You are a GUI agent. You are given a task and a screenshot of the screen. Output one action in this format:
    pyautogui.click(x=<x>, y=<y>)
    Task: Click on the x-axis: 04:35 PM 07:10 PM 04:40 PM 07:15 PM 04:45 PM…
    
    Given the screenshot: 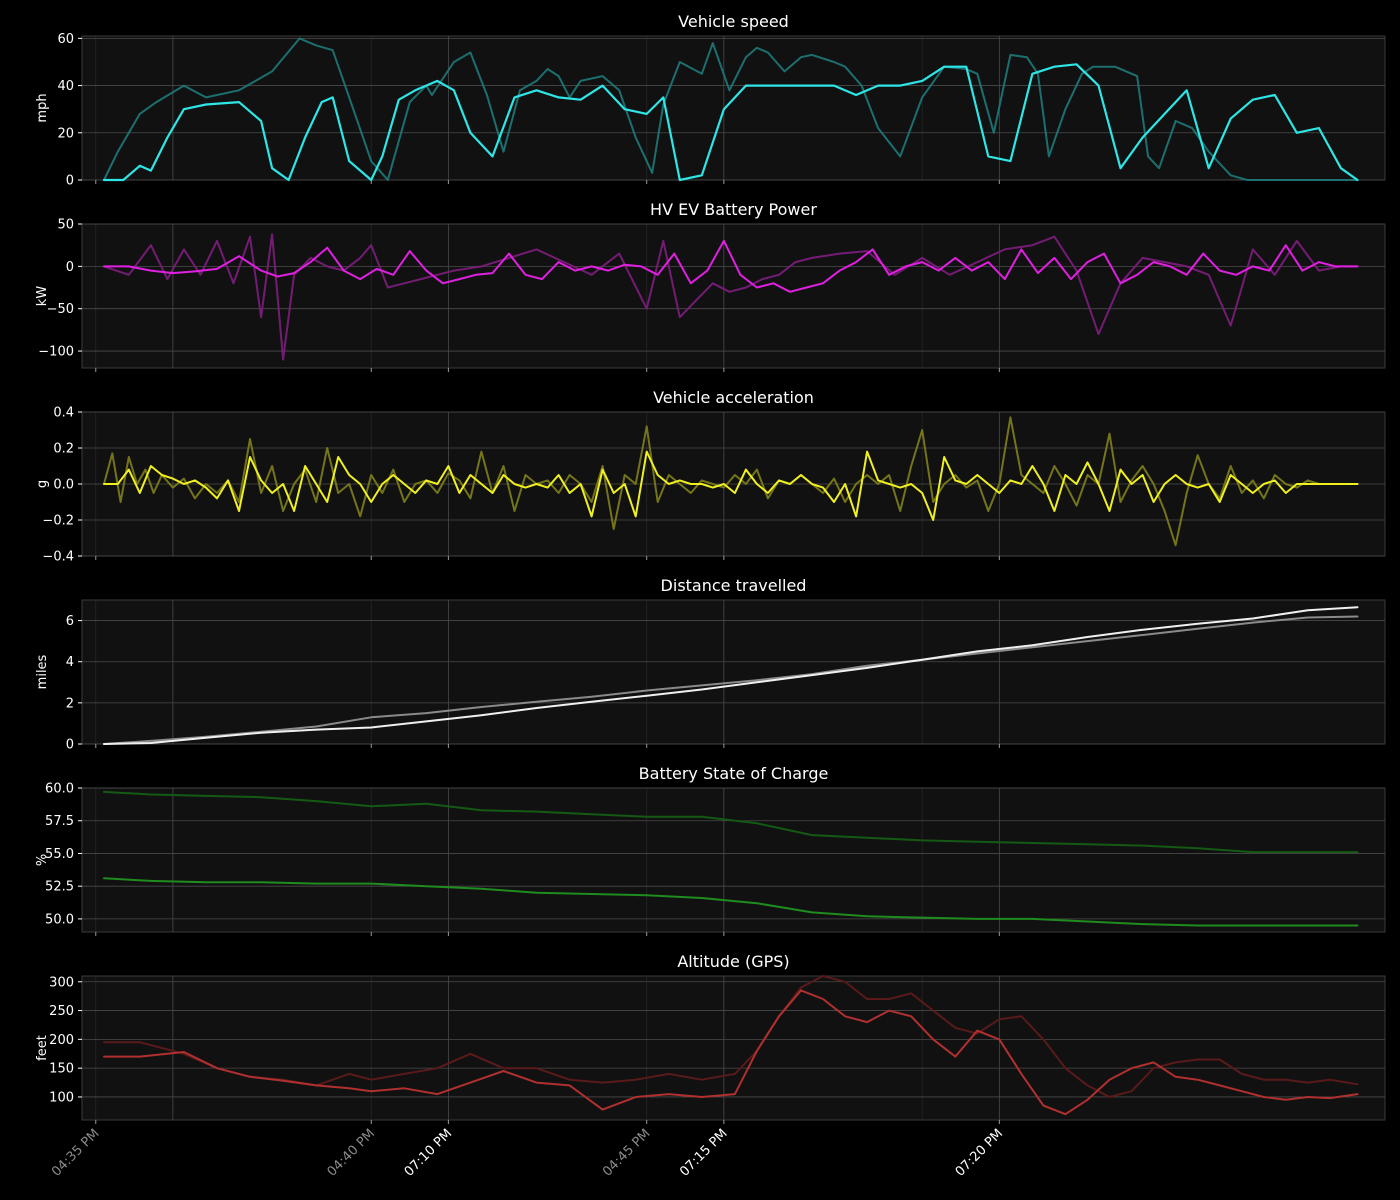 What is the action you would take?
    pyautogui.click(x=527, y=1152)
    